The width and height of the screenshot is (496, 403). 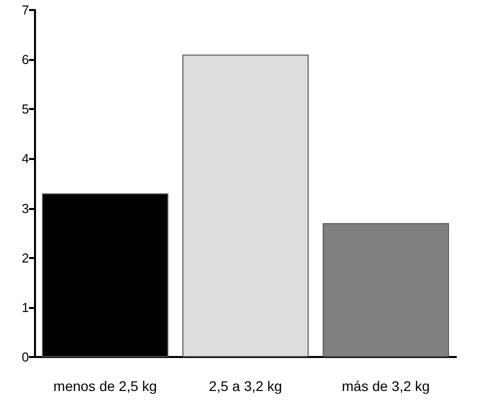 I want to click on x-tick-label: 2,5 a 3,2 kg, so click(x=245, y=386).